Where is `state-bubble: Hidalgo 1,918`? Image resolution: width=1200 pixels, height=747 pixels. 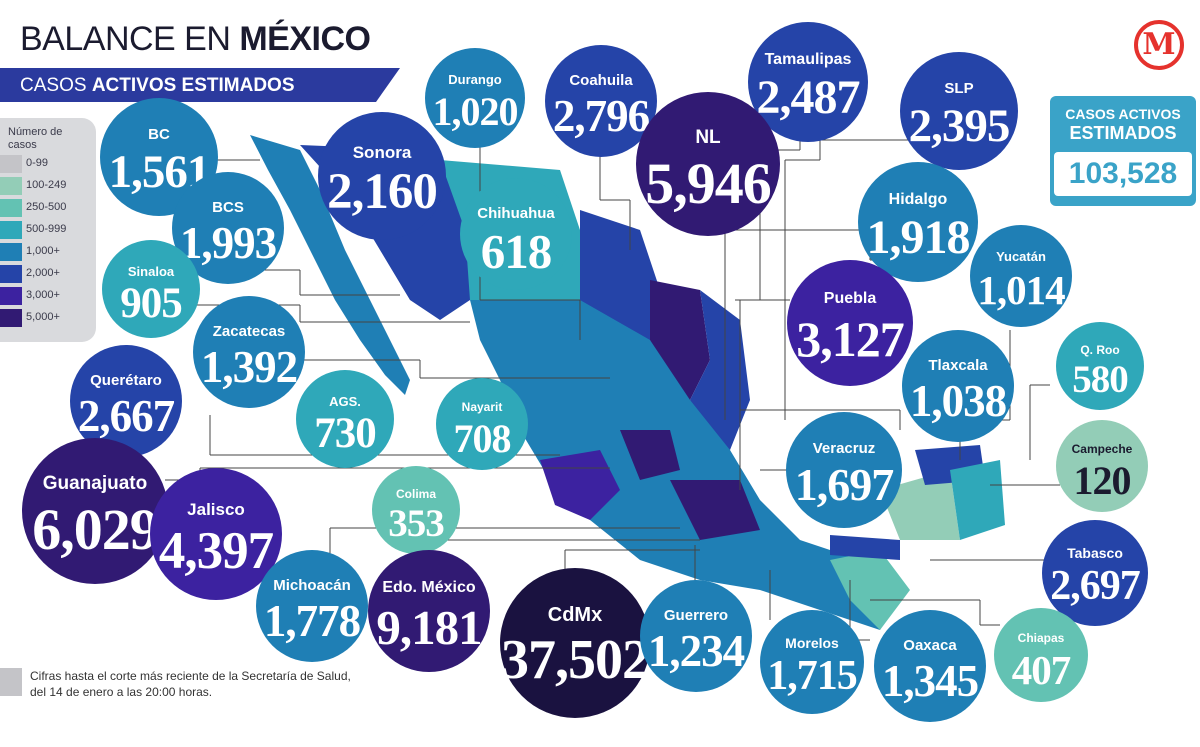
state-bubble: Hidalgo 1,918 is located at coordinates (918, 222).